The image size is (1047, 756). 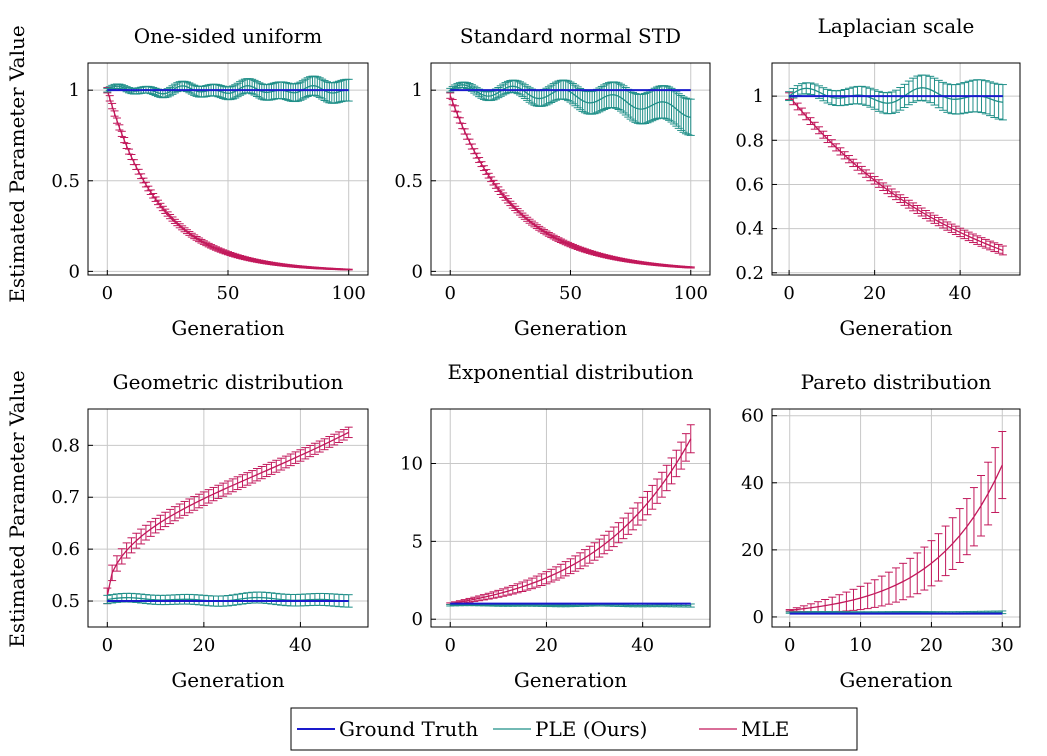 What do you see at coordinates (860, 645) in the screenshot?
I see `x-tick-label: 10` at bounding box center [860, 645].